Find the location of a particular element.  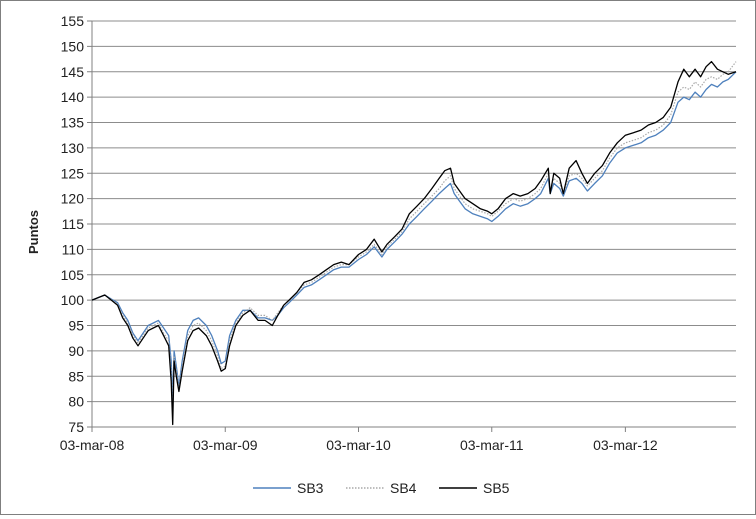

y-tick-label: 115 is located at coordinates (73, 224).